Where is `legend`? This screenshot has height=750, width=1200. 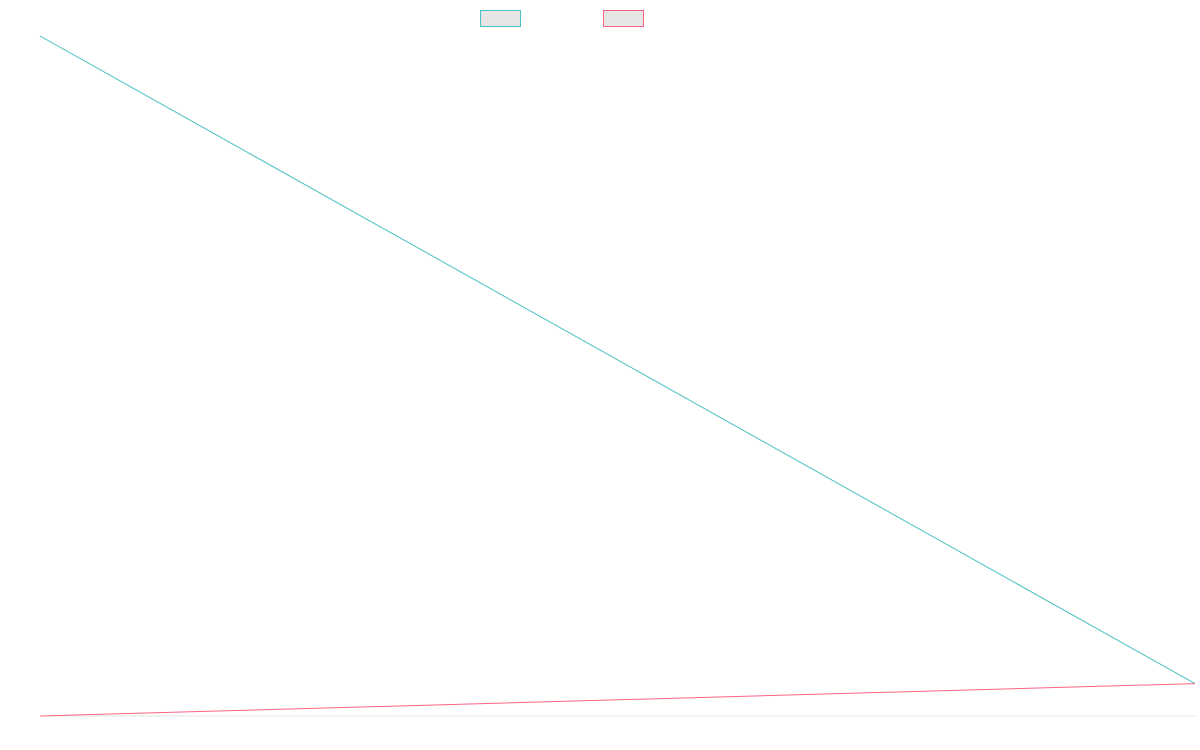
legend is located at coordinates (562, 18).